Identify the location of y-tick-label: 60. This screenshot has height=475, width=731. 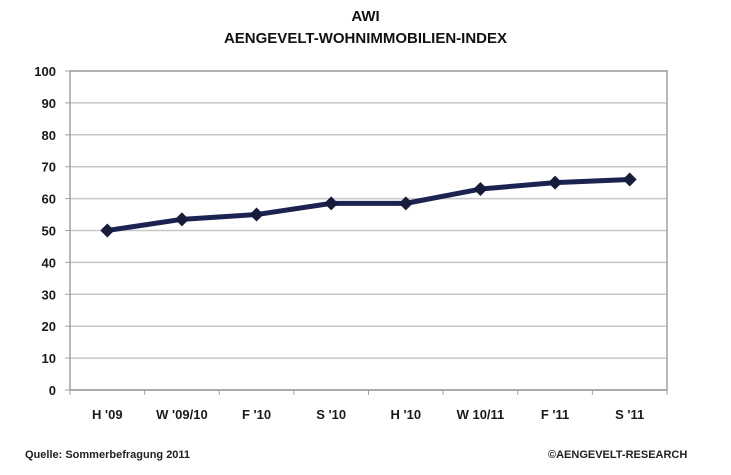
(49, 199).